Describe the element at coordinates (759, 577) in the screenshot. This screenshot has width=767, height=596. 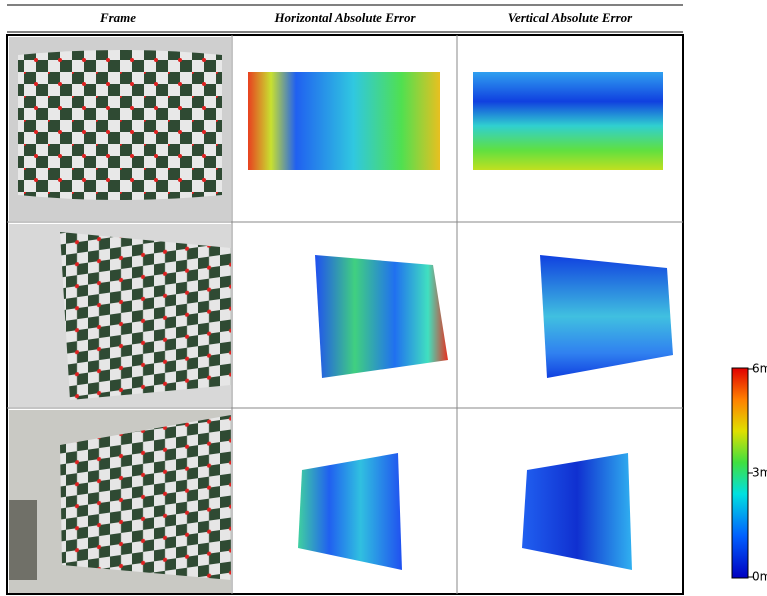
I see `colorbar-label: 0mm` at that location.